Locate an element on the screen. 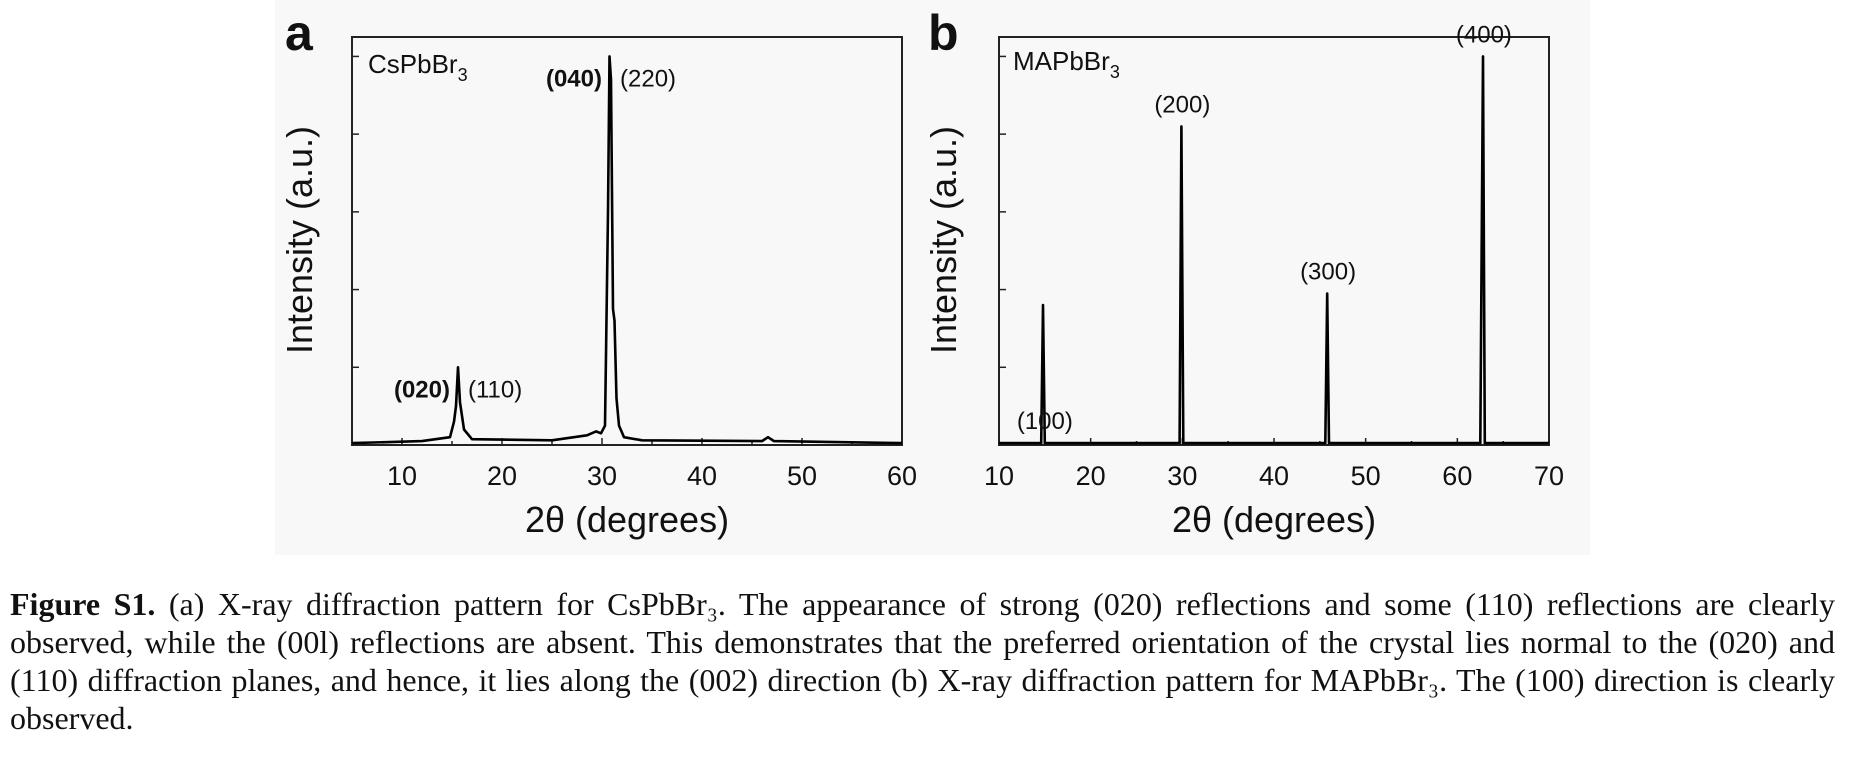 Image resolution: width=1851 pixels, height=760 pixels. panel-a-x-axis-title: 2θ (degrees) is located at coordinates (627, 519).